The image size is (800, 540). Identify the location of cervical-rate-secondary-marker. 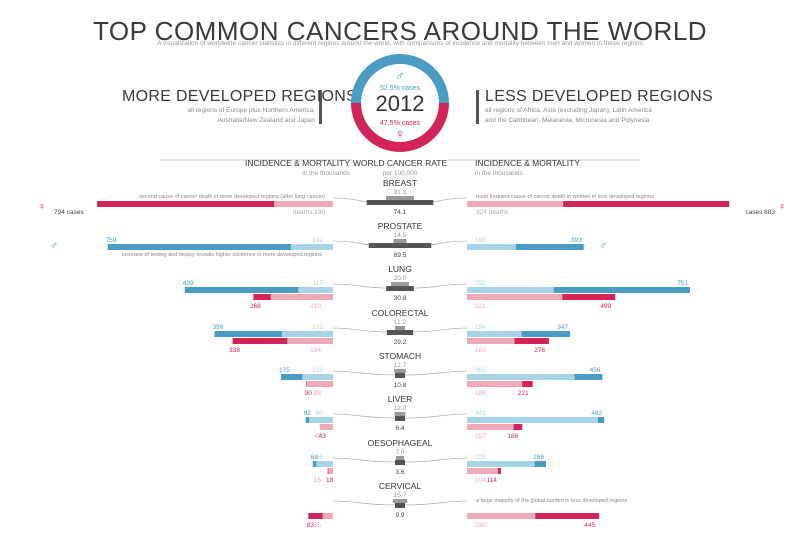
(400, 501).